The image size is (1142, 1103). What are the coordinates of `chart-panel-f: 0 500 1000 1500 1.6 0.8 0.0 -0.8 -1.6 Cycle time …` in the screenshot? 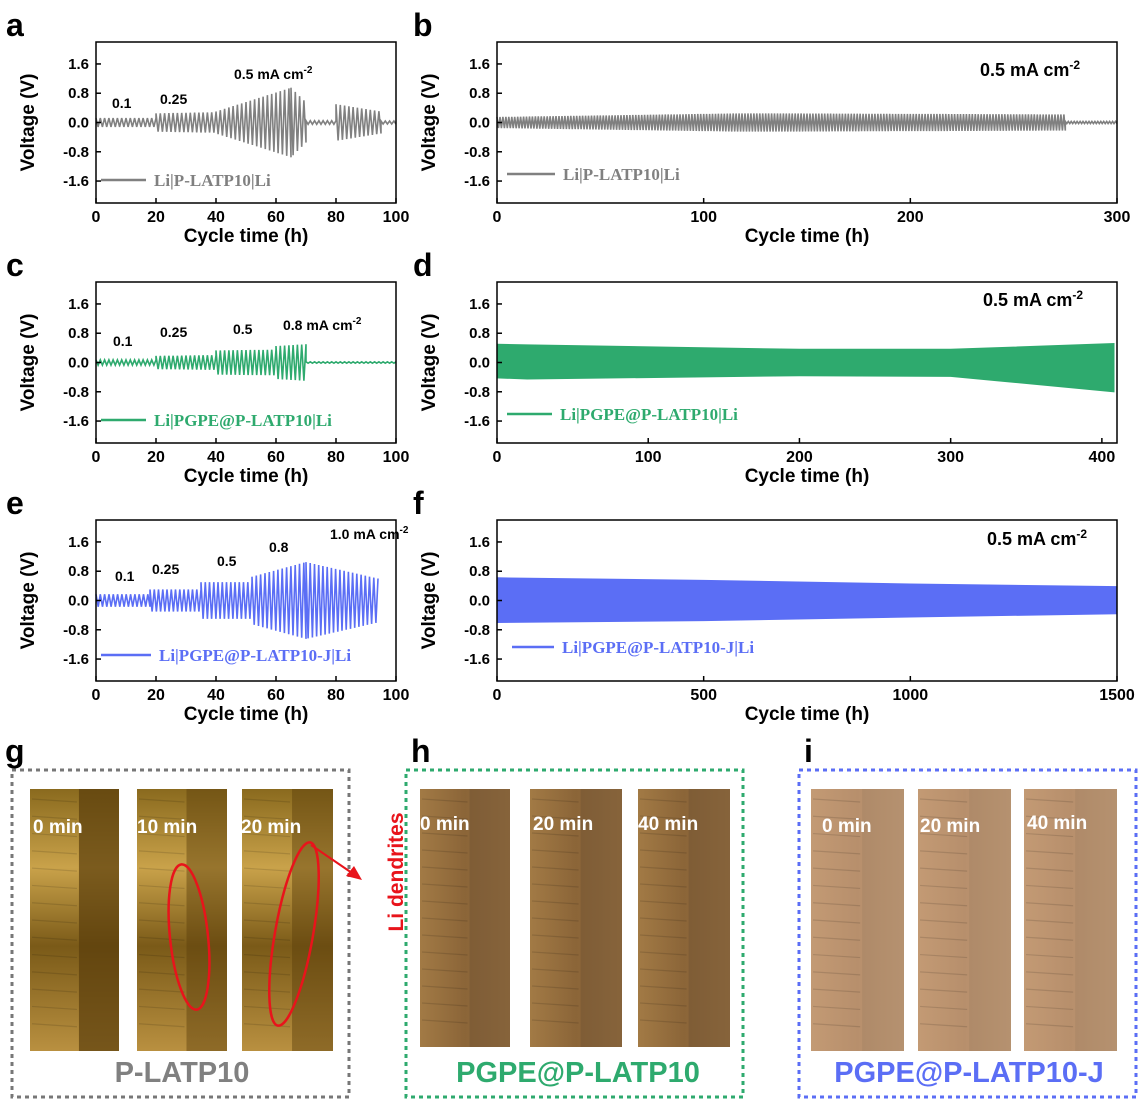 It's located at (774, 605).